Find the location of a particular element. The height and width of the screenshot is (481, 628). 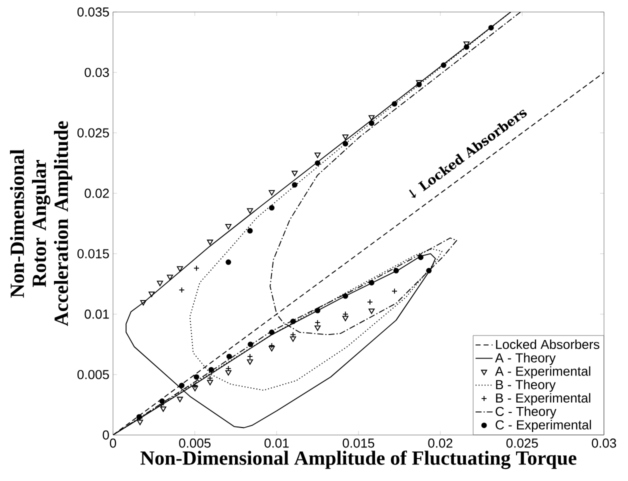

y-axis-title: Non-Dimensional Rotor Angular Acceleration Amplitude is located at coordinates (41, 223).